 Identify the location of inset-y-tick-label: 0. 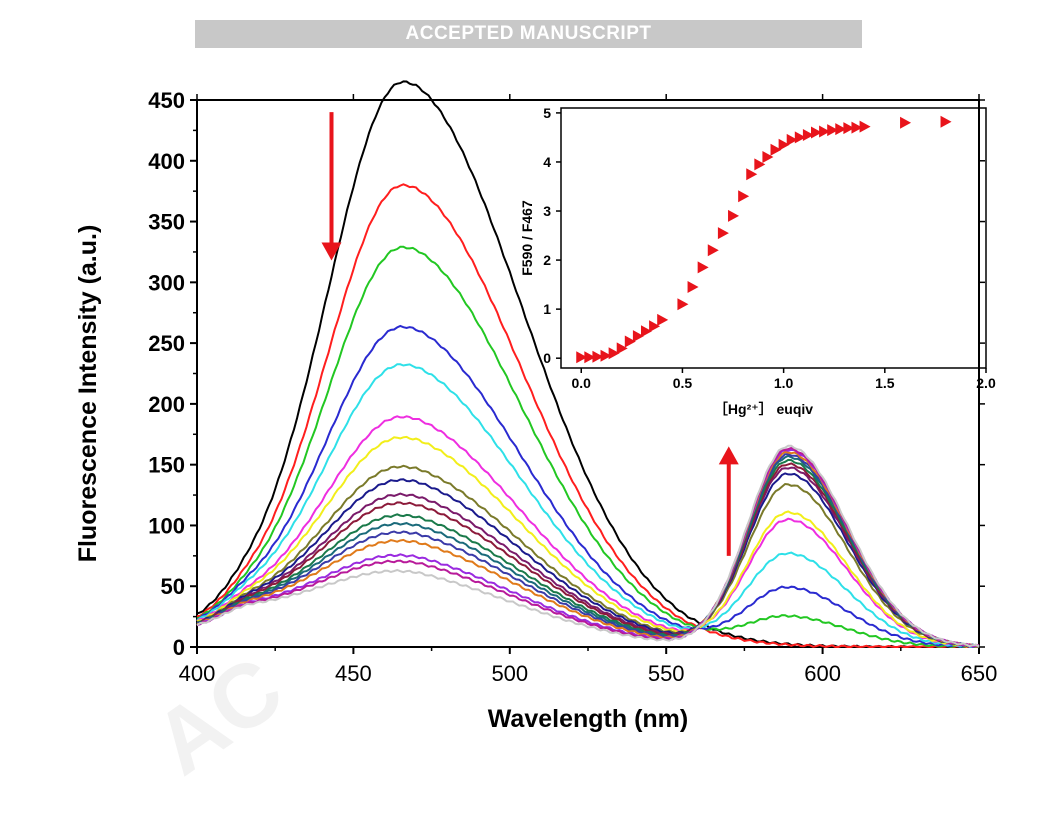
(547, 358).